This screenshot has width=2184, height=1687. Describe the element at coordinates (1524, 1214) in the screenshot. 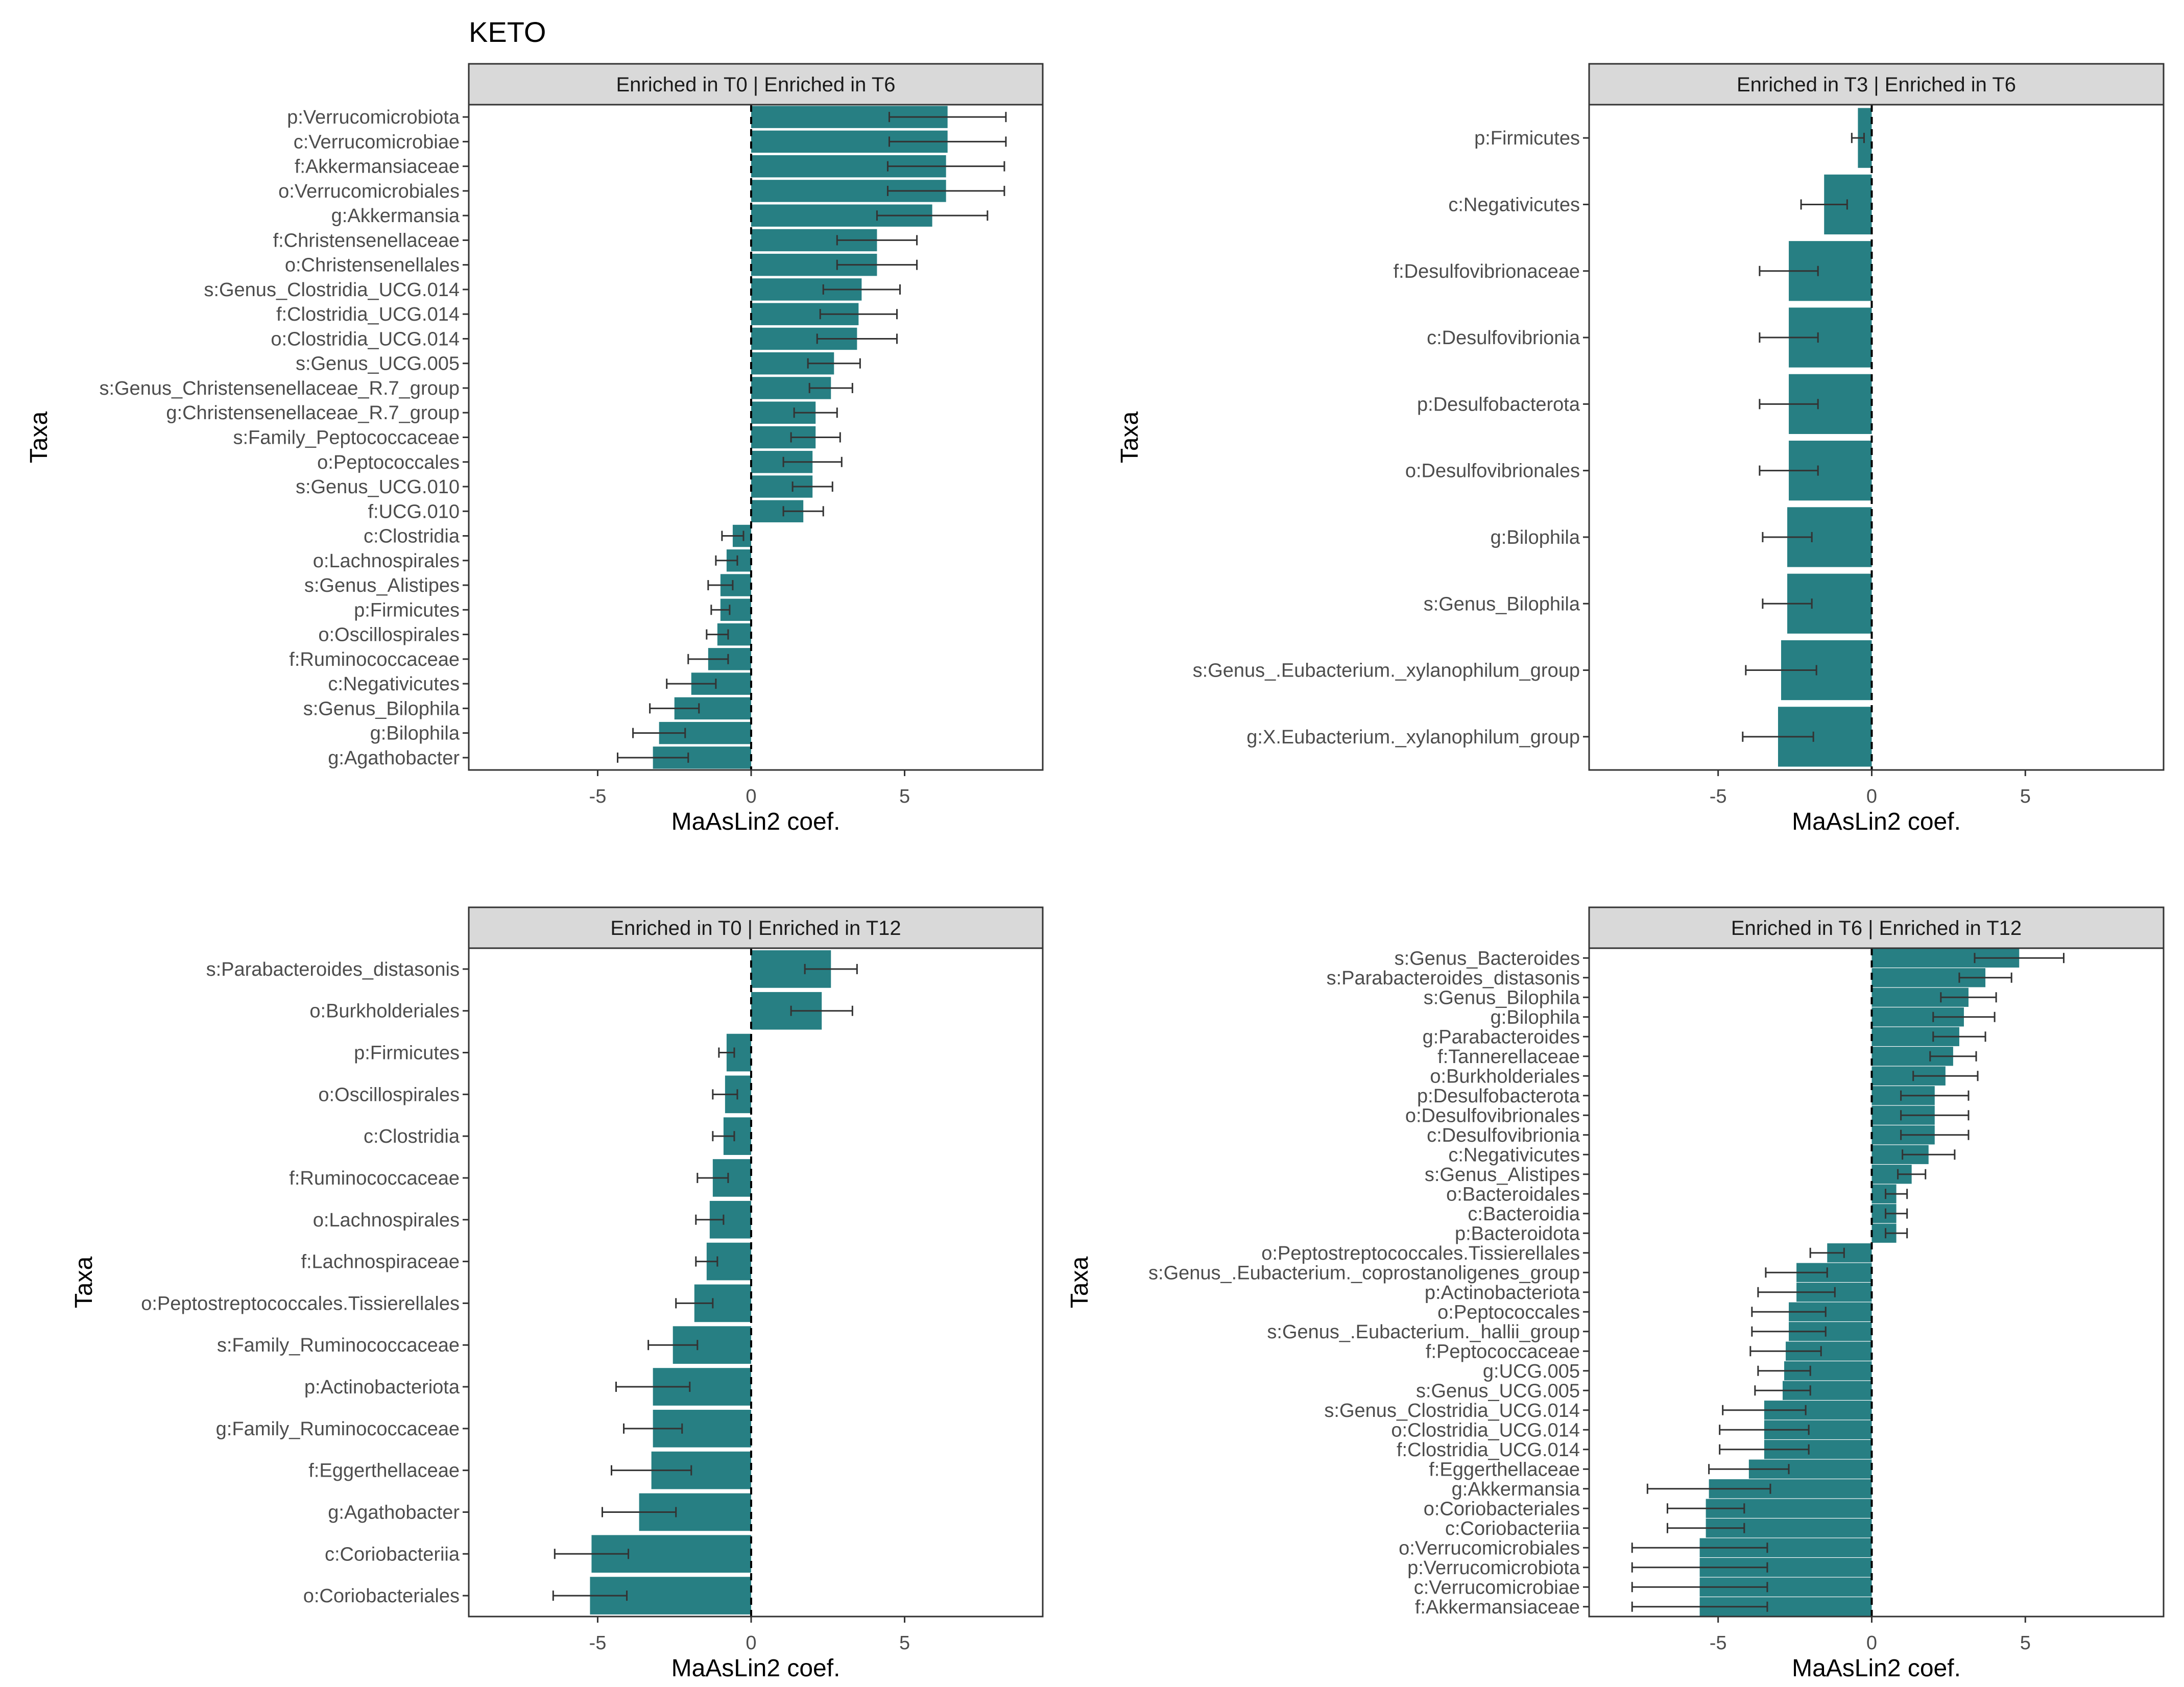

I see `y-tick-label: c:Bacteroidia` at that location.